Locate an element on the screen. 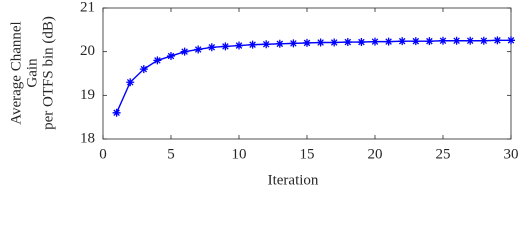 This screenshot has width=520, height=240. x-tick-label: 0 is located at coordinates (103, 154).